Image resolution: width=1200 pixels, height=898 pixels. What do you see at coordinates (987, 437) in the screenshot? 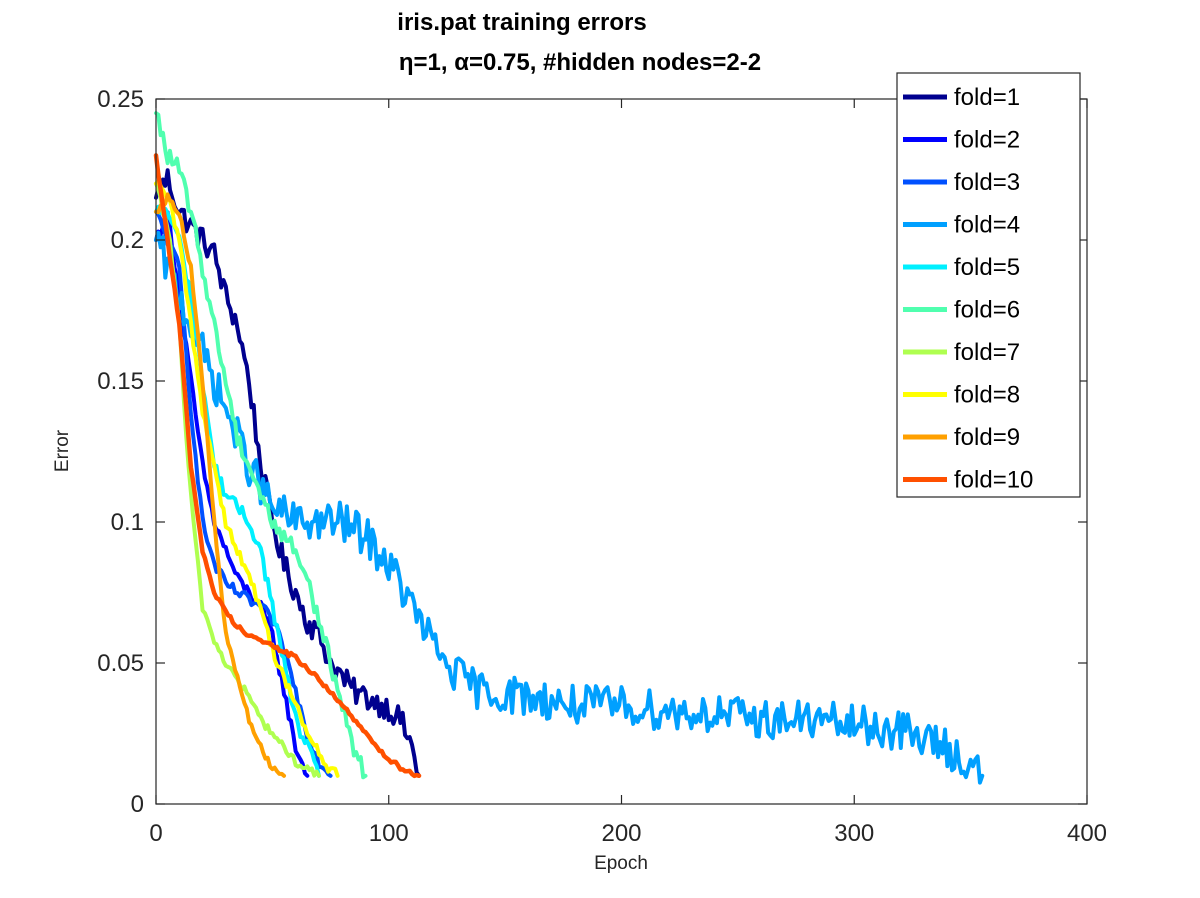
I see `legend-label: fold=9` at bounding box center [987, 437].